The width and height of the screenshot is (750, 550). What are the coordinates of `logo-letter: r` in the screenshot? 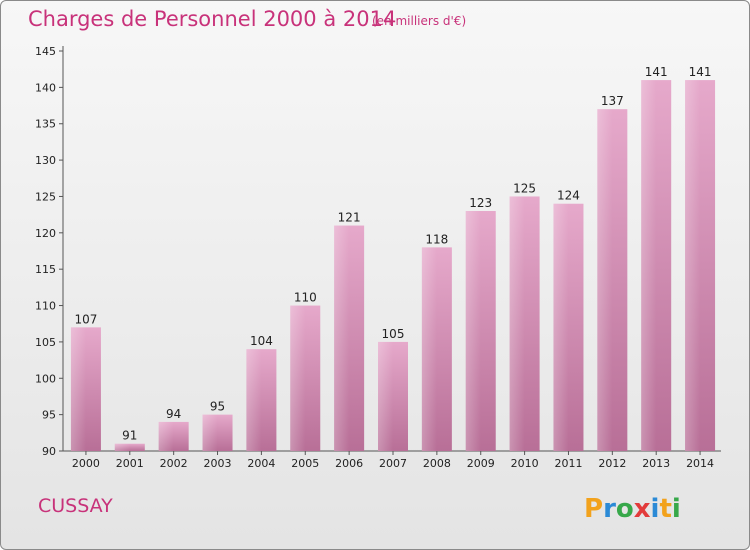 It's located at (609, 509).